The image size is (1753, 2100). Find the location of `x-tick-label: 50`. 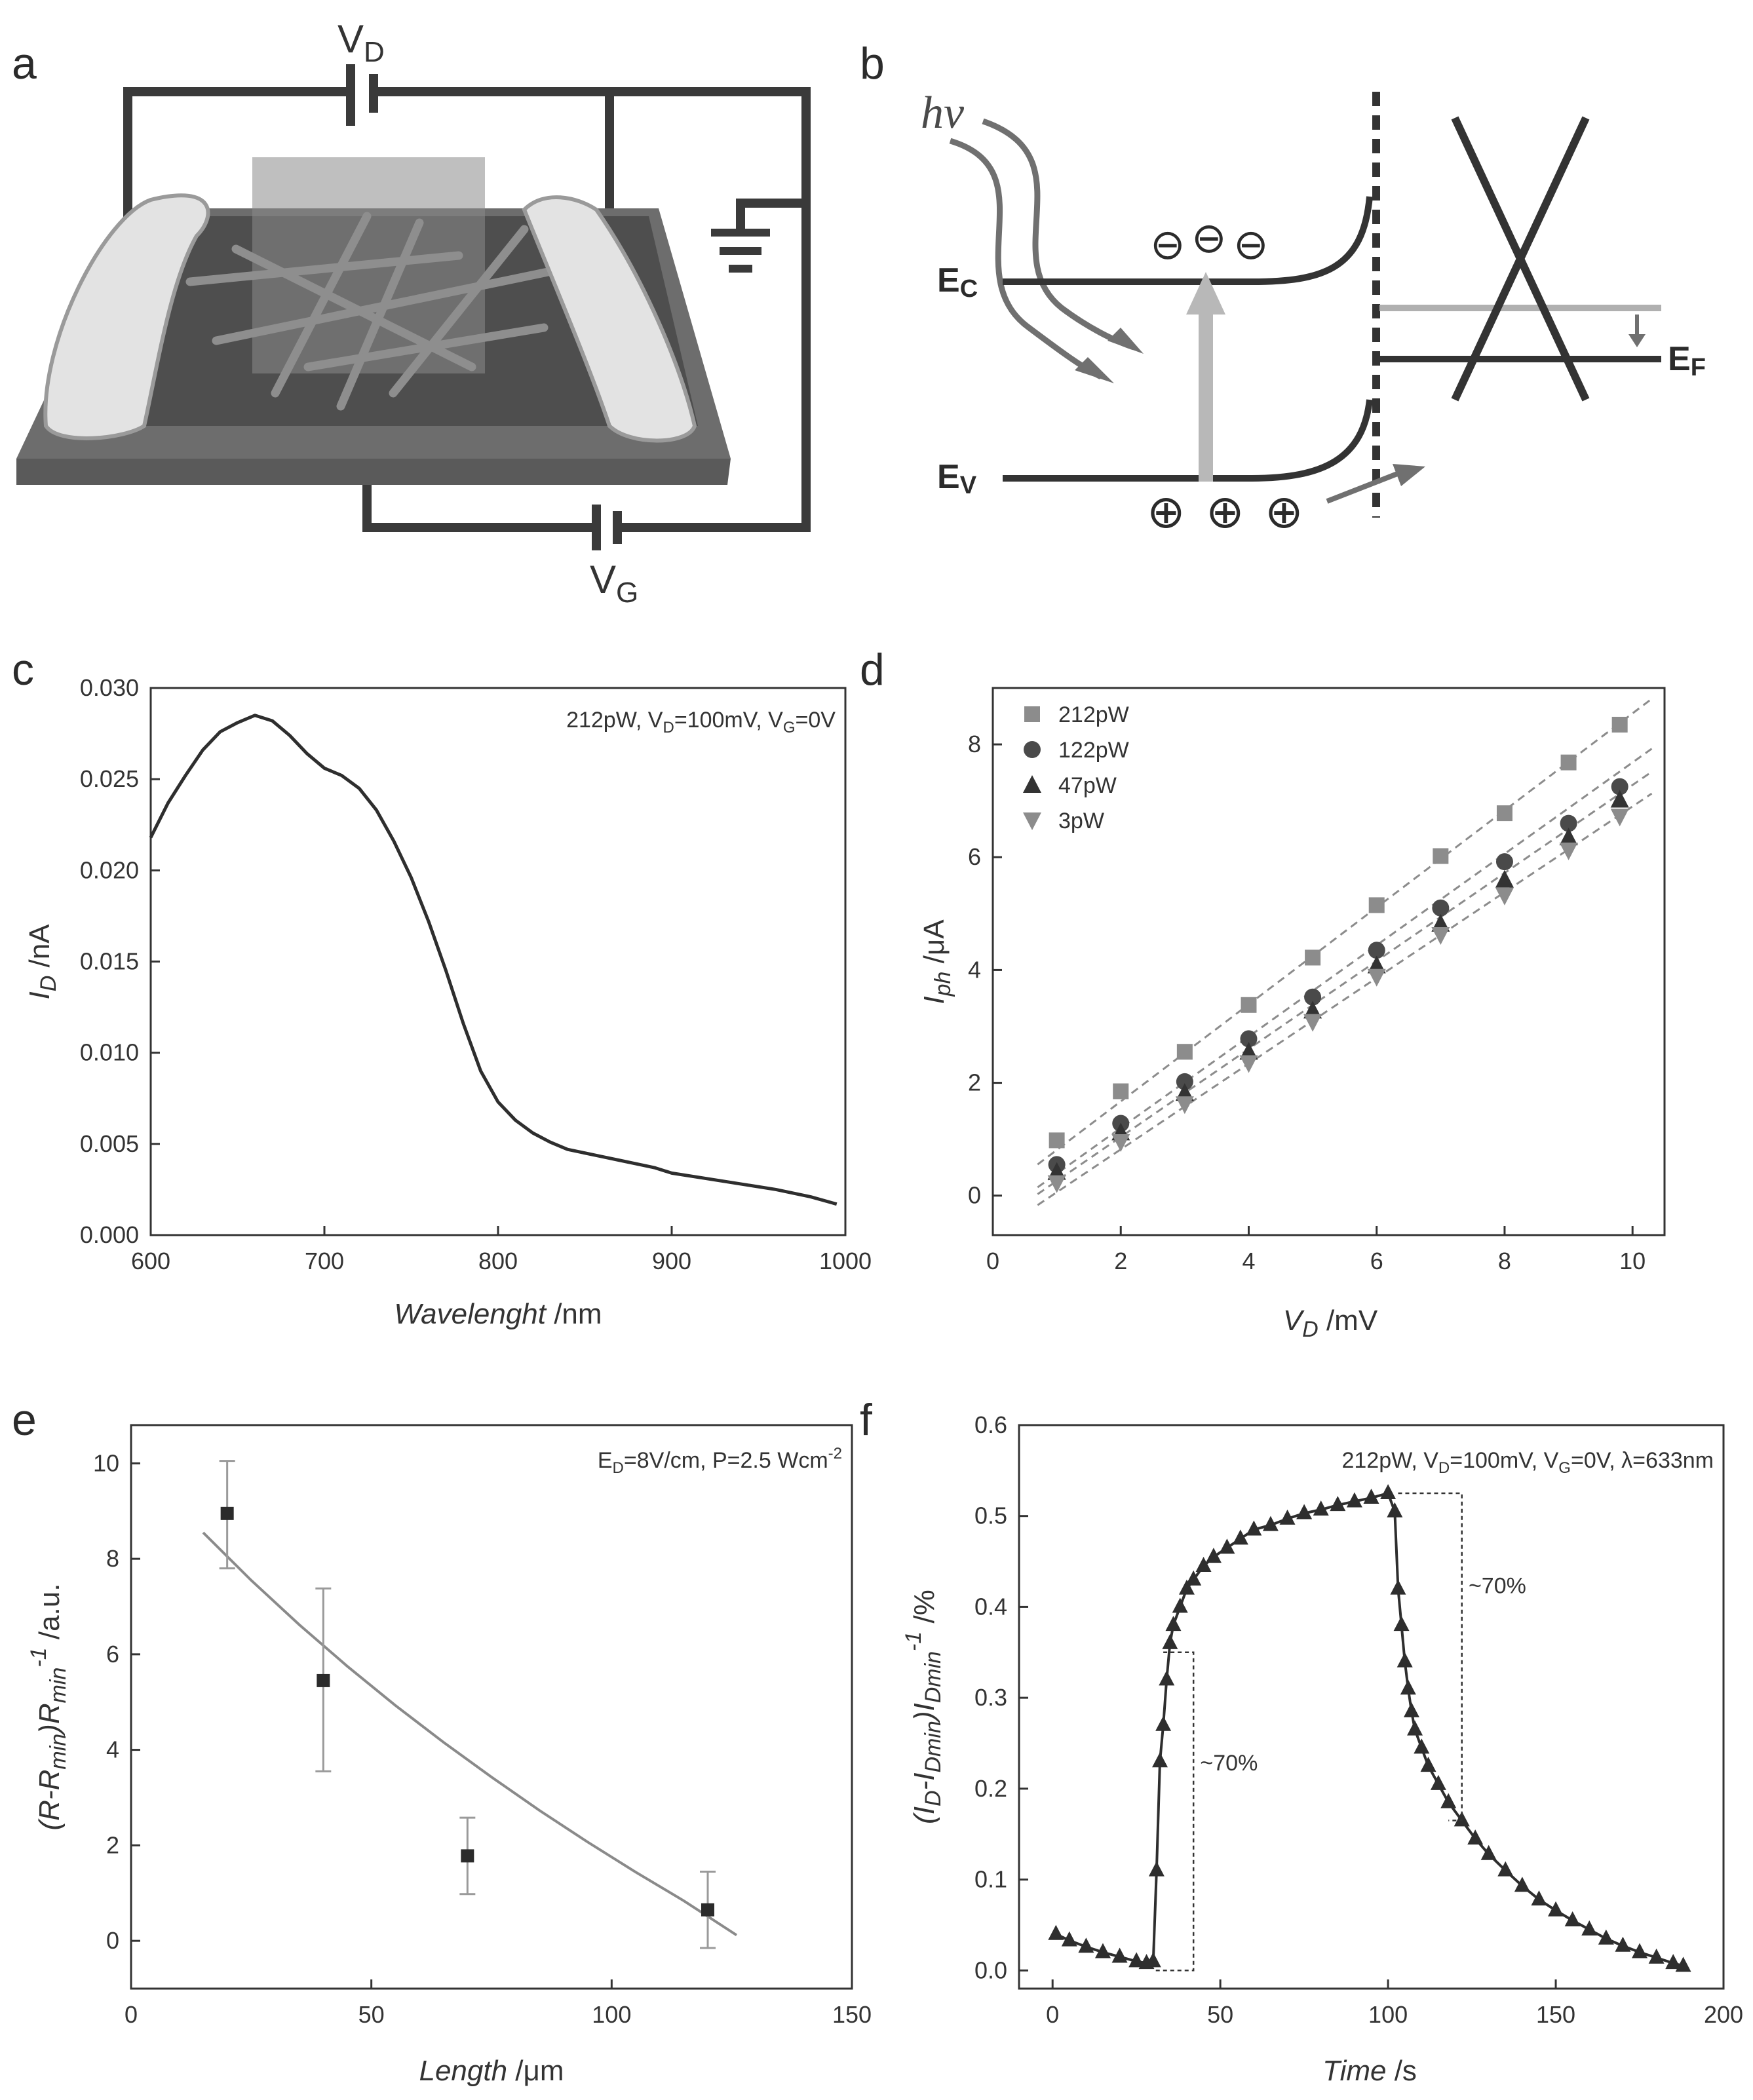

x-tick-label: 50 is located at coordinates (371, 2014).